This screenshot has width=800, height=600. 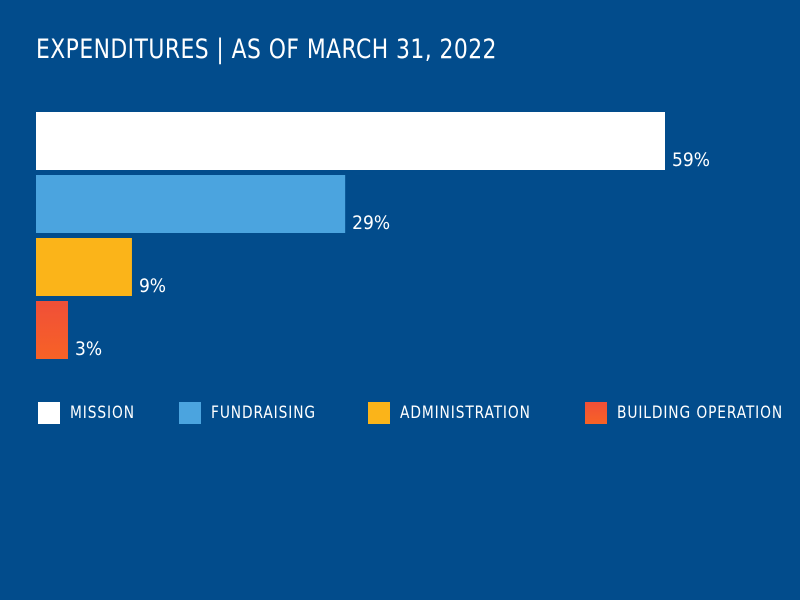 I want to click on bar-value-label-fundraising: 29%, so click(x=371, y=223).